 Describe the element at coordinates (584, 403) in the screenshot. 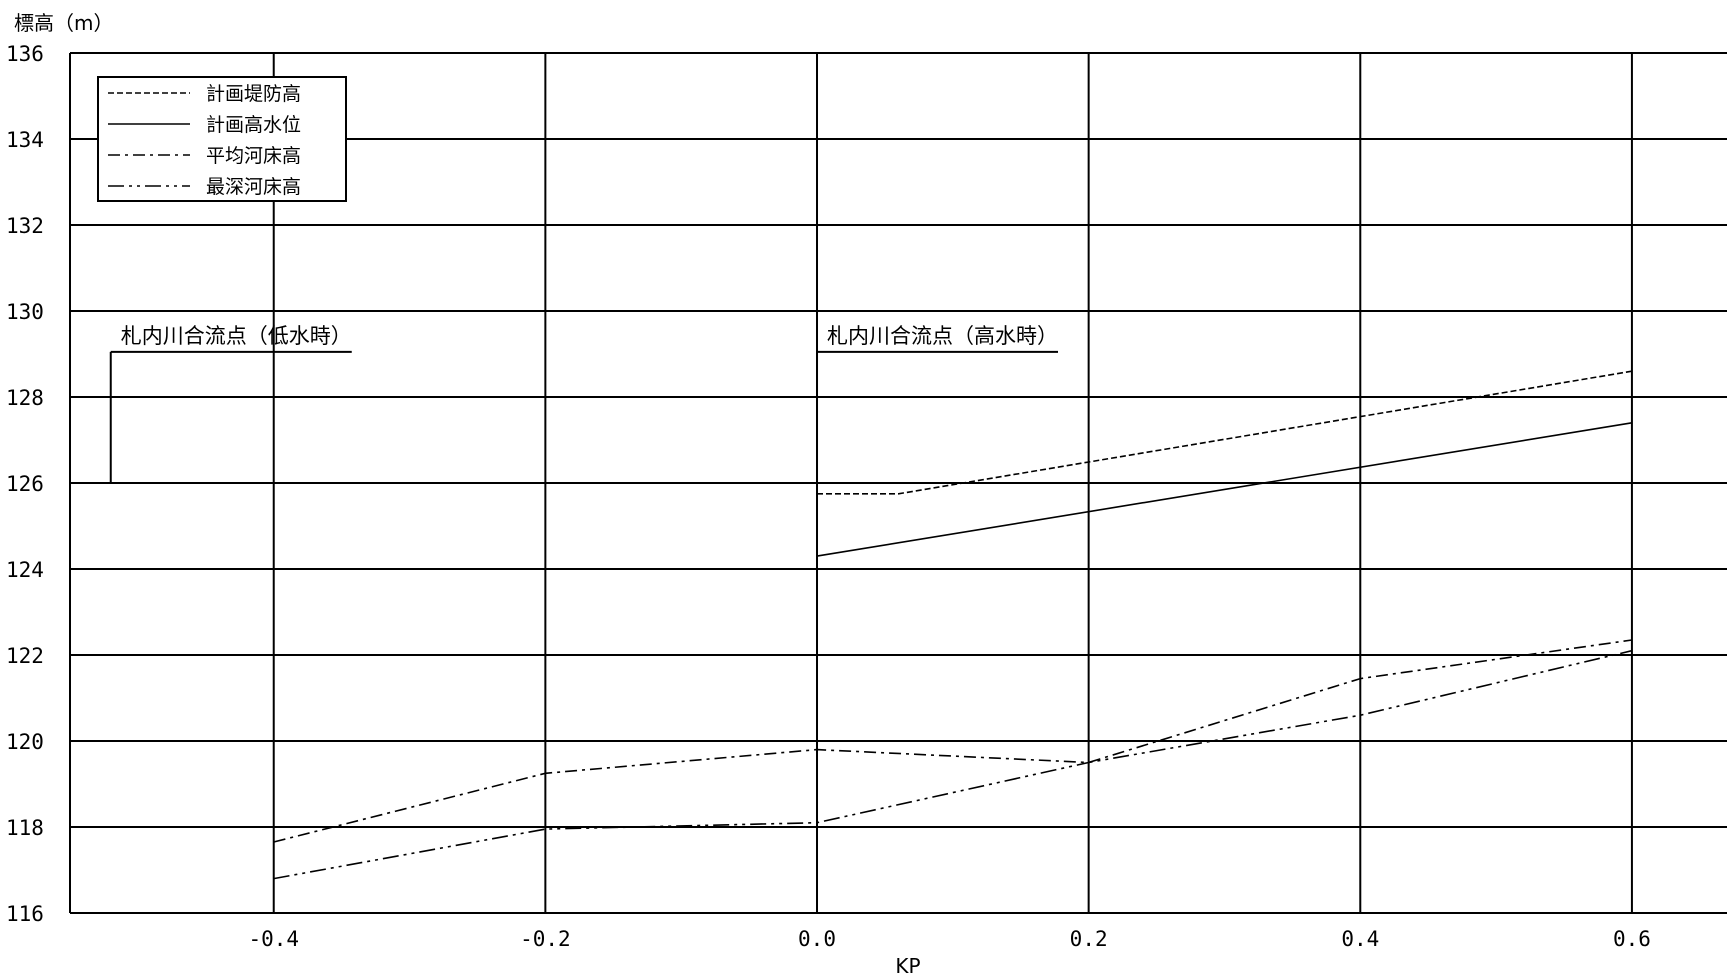

I see `confluence-annotations: 札内川合流点（低水時） 札内川合流点（高水時）` at that location.